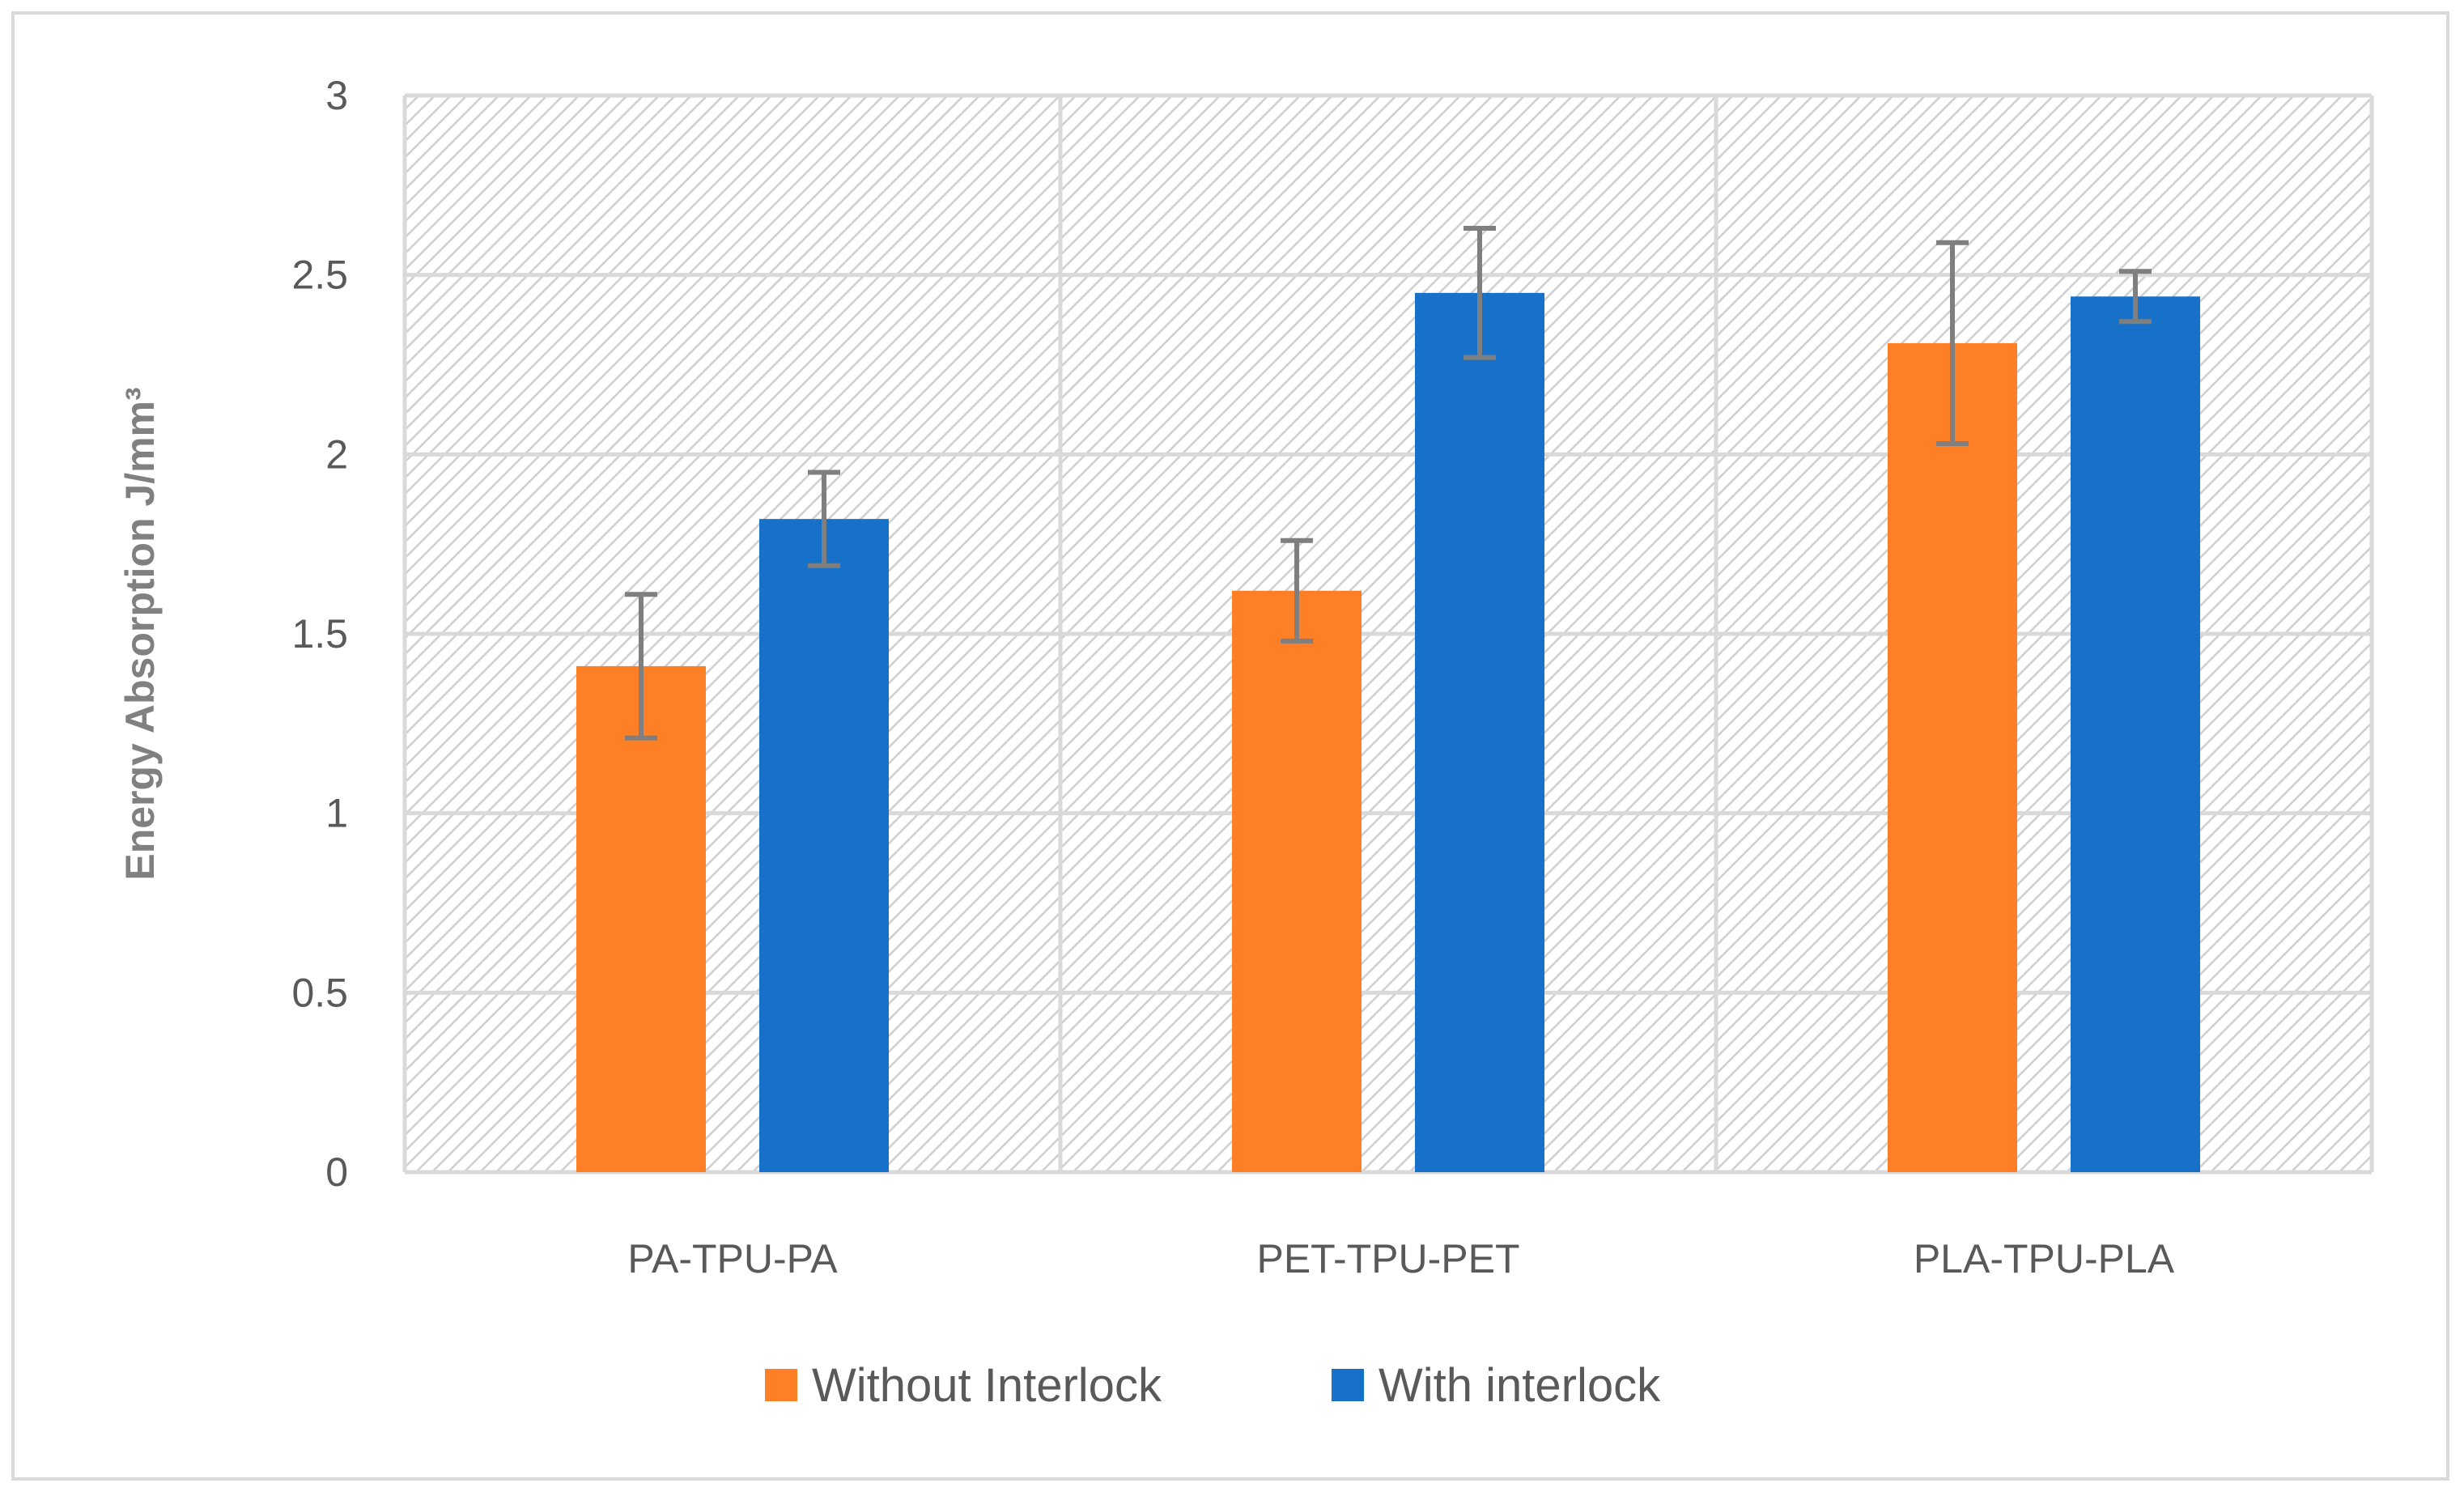  Describe the element at coordinates (1520, 1386) in the screenshot. I see `legend-label: With interlock` at that location.